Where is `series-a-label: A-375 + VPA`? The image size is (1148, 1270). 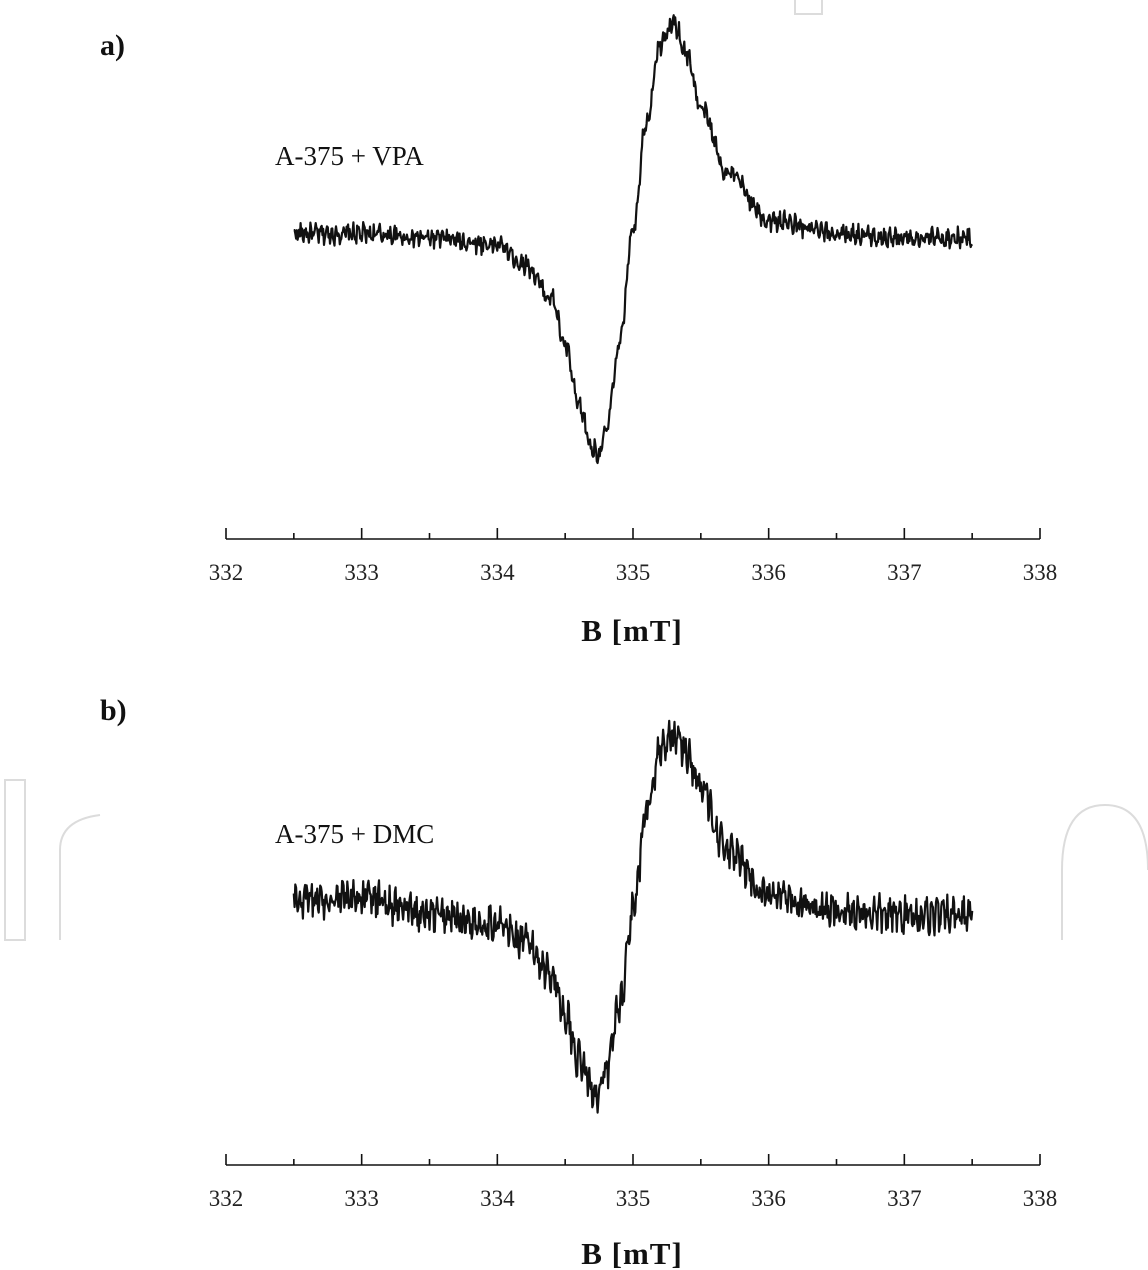 series-a-label: A-375 + VPA is located at coordinates (349, 156).